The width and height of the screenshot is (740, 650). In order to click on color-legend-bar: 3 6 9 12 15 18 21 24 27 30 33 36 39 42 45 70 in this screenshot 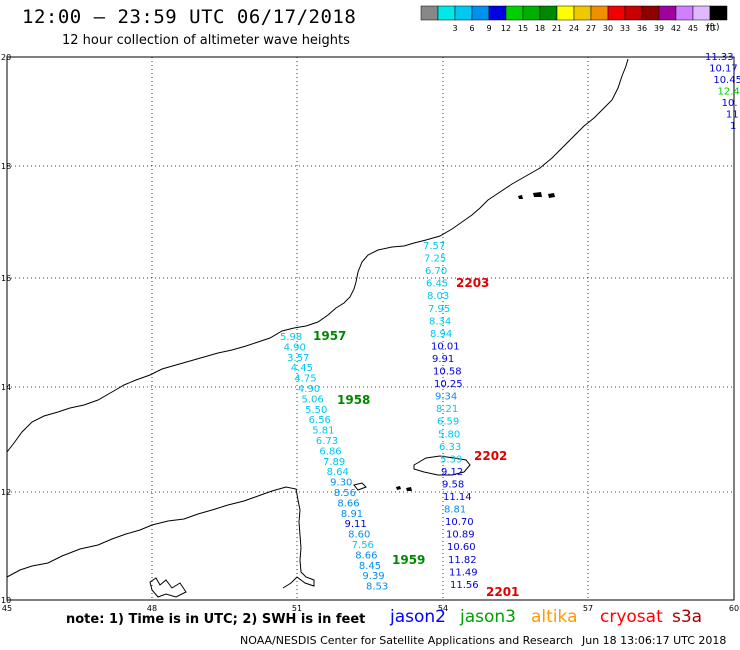, I will do `click(574, 19)`.